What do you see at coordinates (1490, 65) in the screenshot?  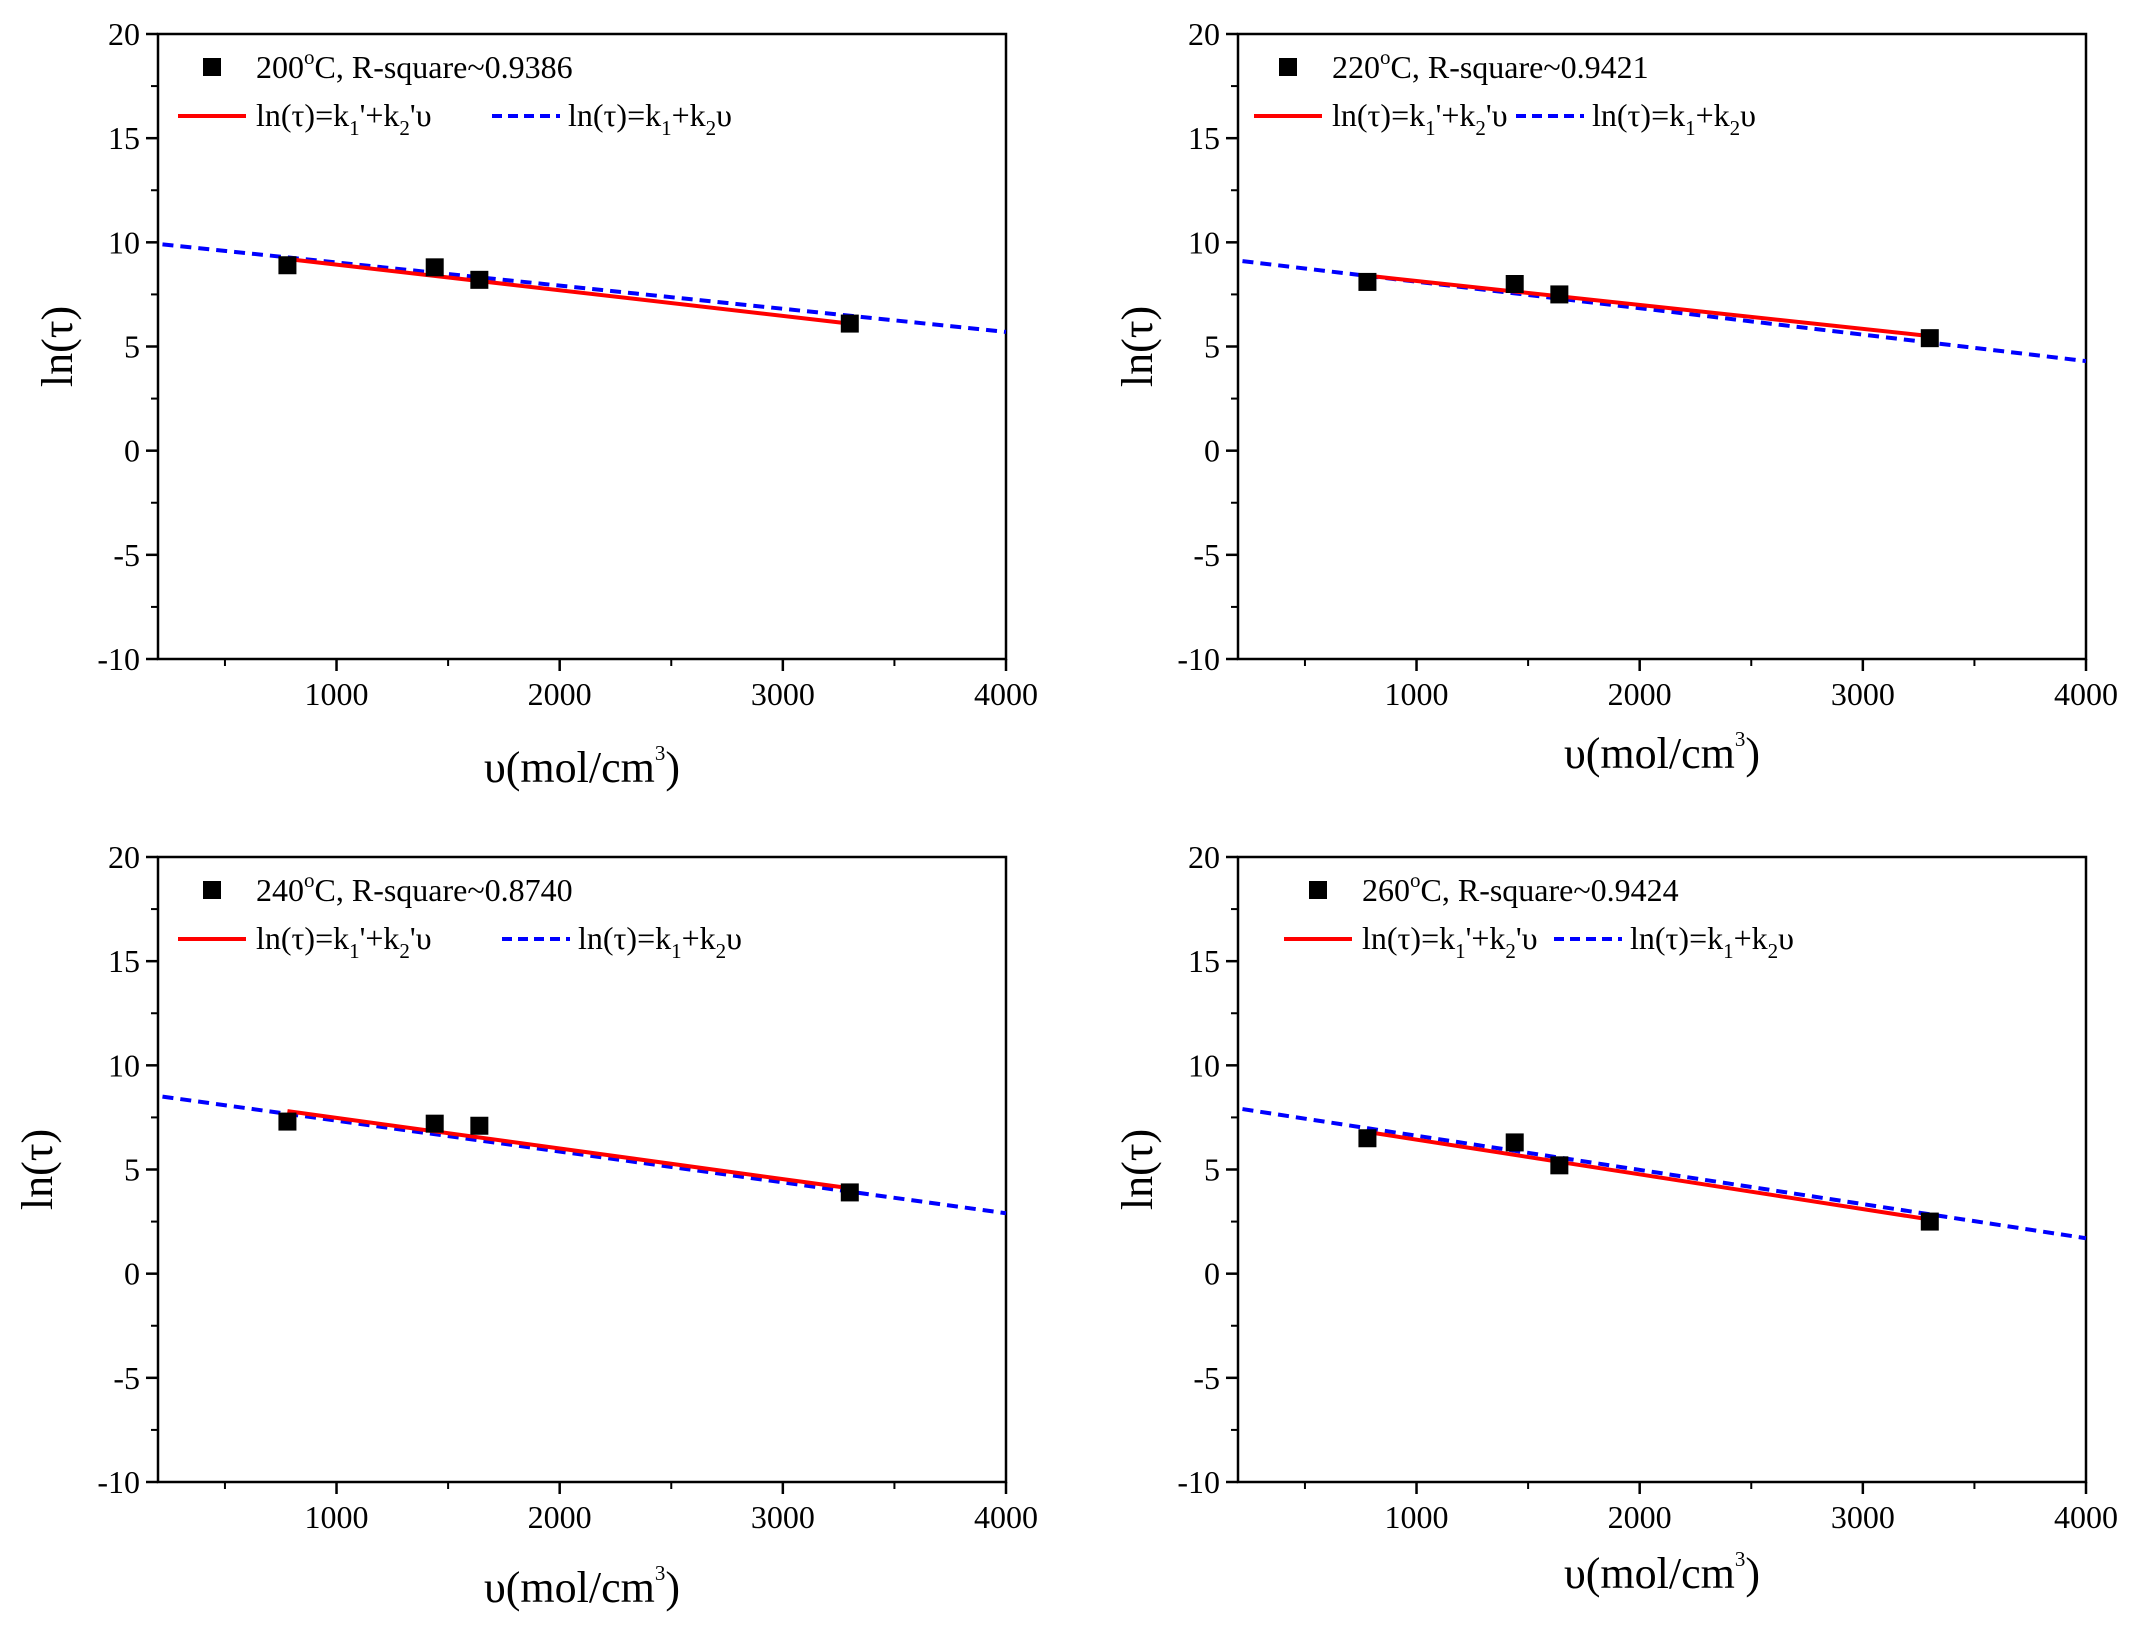 I see `legend-label-points: 220oC, R-square~0.9421` at bounding box center [1490, 65].